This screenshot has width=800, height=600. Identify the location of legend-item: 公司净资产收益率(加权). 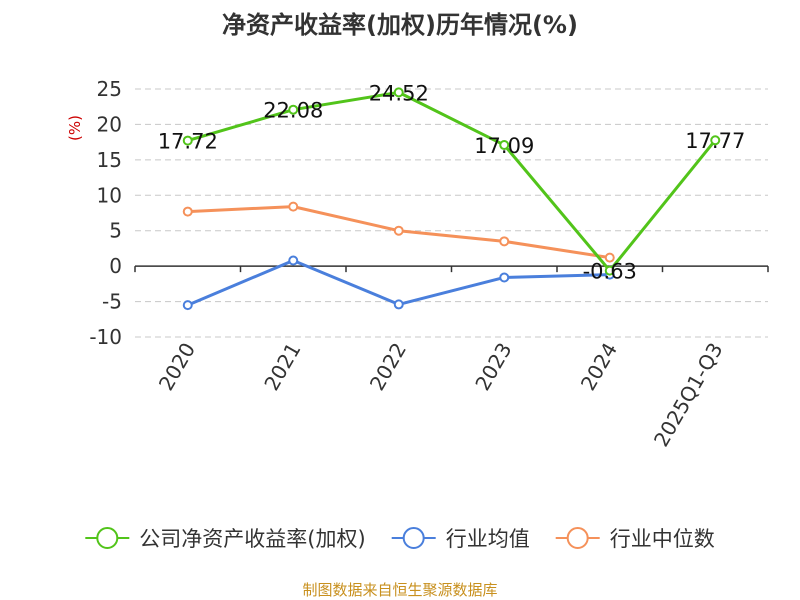
(225, 539).